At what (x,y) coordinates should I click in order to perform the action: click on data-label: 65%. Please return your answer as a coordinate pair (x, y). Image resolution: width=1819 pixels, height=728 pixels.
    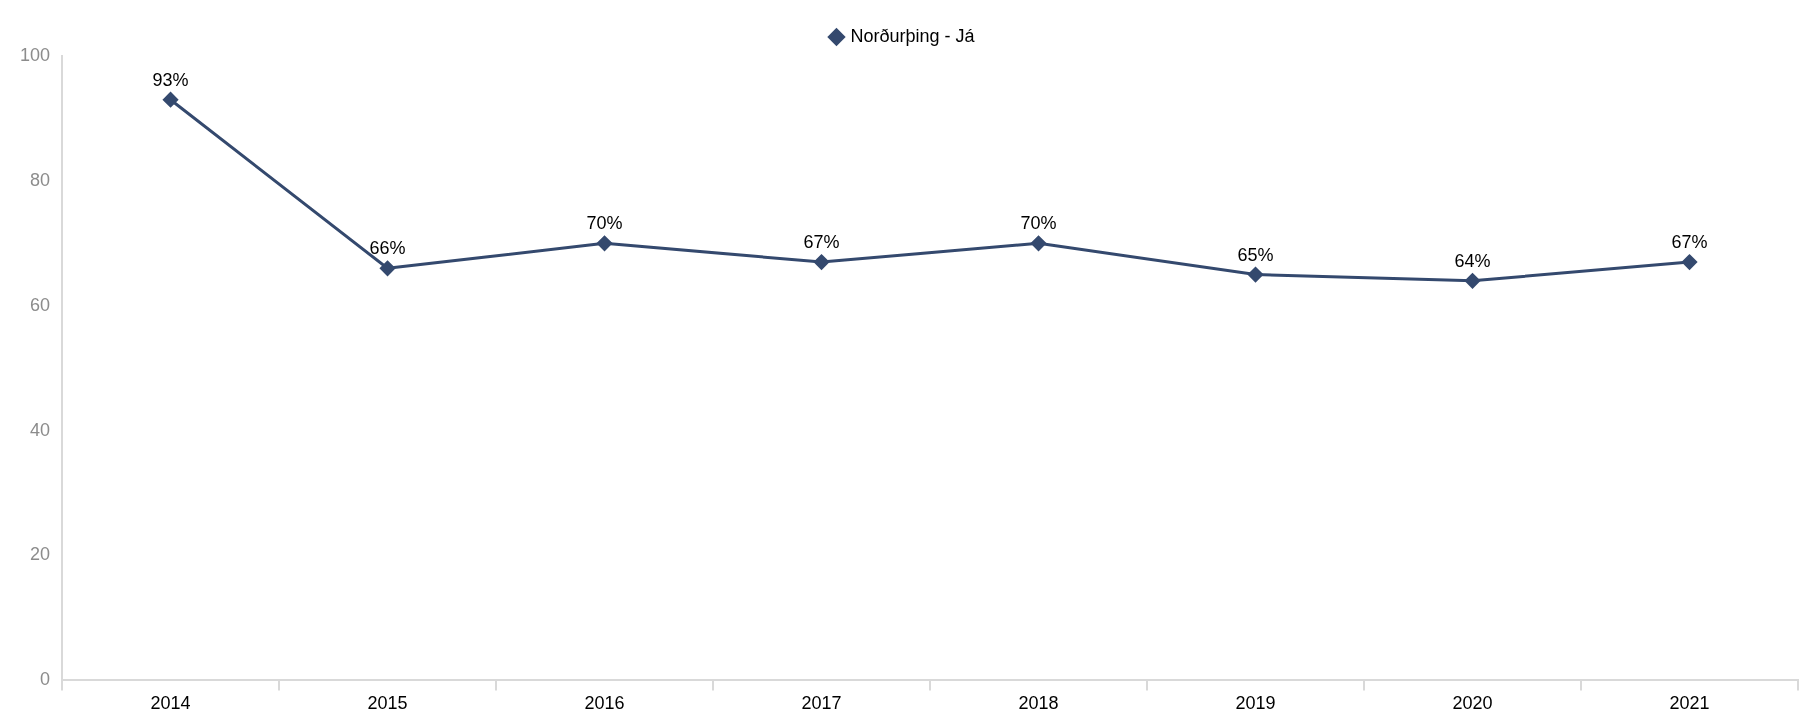
    Looking at the image, I should click on (1255, 254).